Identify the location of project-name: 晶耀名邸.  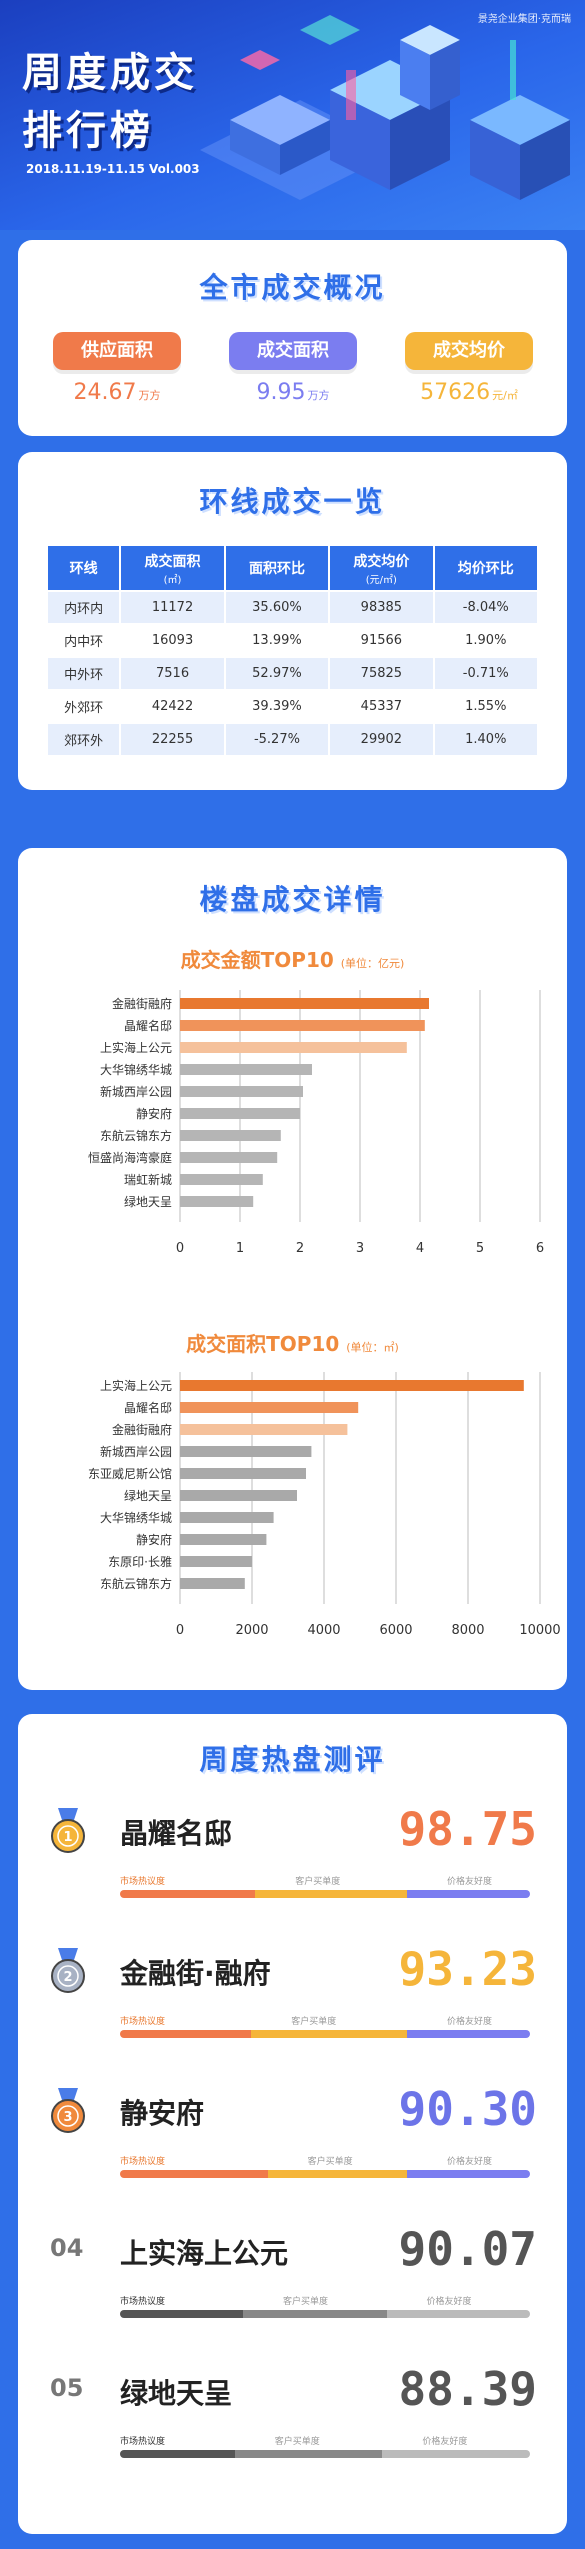
(176, 1833).